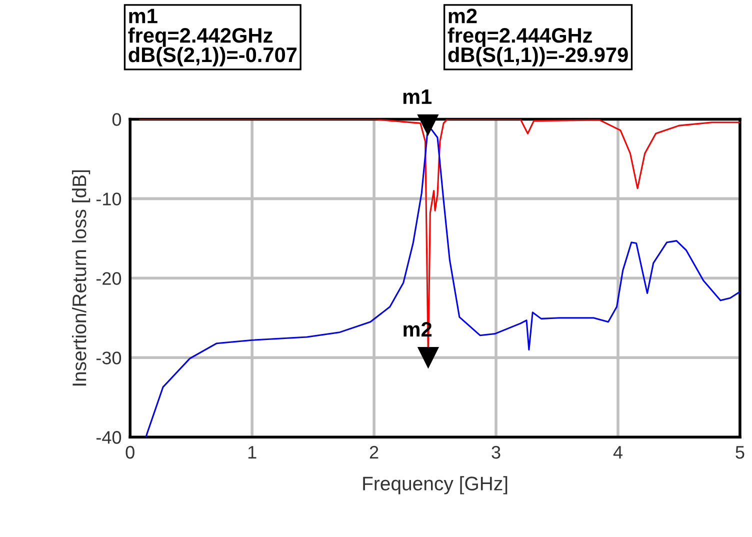  What do you see at coordinates (374, 452) in the screenshot?
I see `x-tick-label: 2` at bounding box center [374, 452].